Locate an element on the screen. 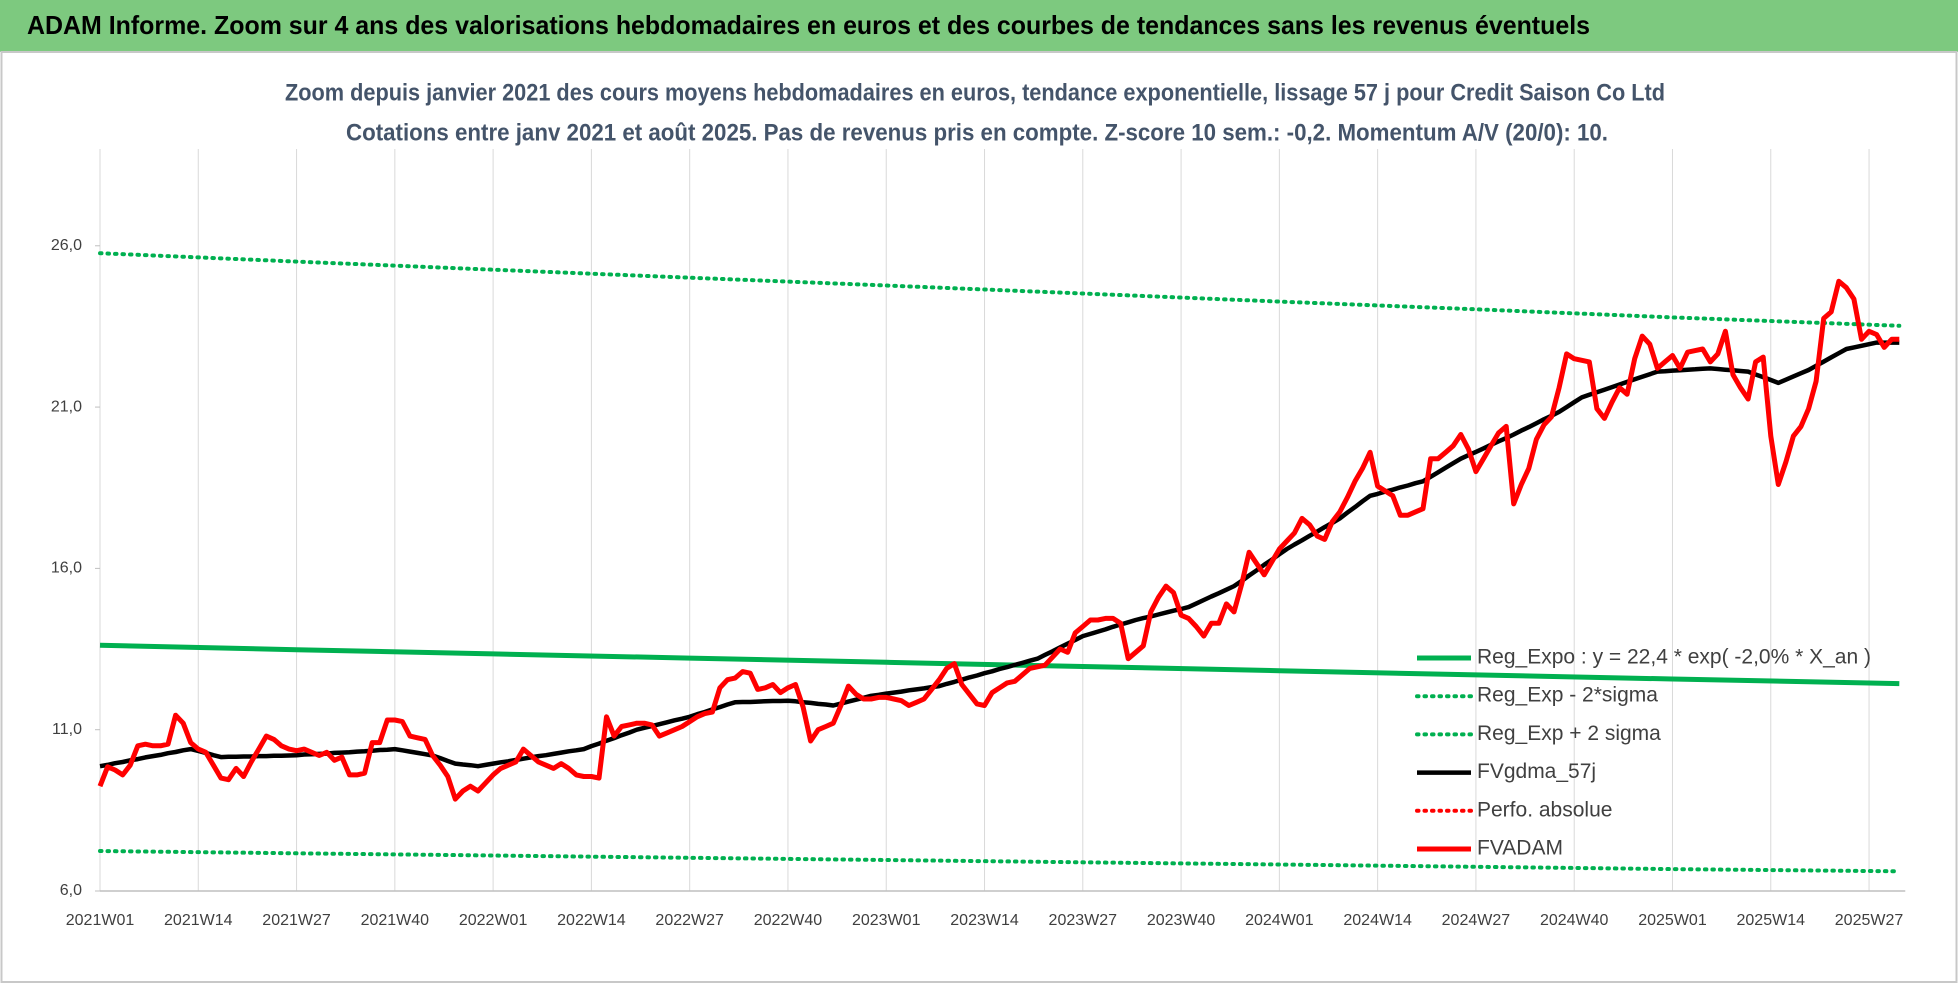  legend-label: FVgdma_57j is located at coordinates (1536, 771).